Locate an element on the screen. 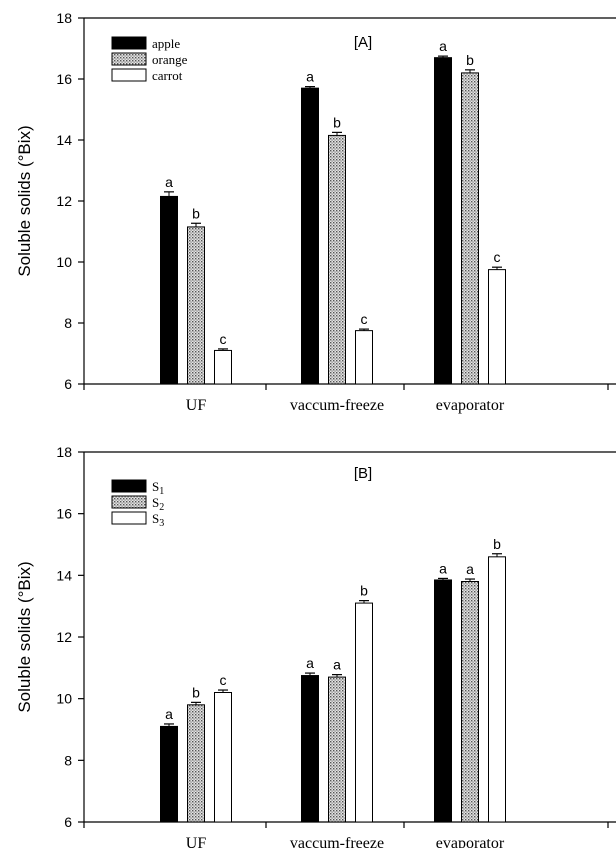 The height and width of the screenshot is (848, 616). legend-label: orange is located at coordinates (170, 59).